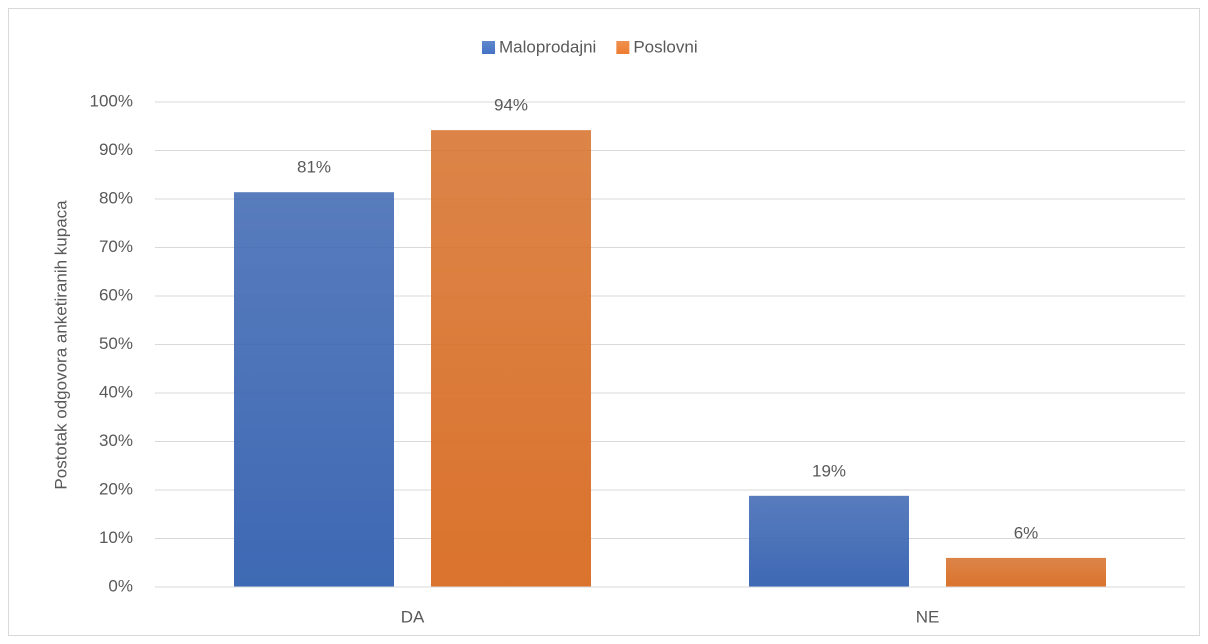 The height and width of the screenshot is (644, 1208). Describe the element at coordinates (511, 105) in the screenshot. I see `data-label: 94%` at that location.